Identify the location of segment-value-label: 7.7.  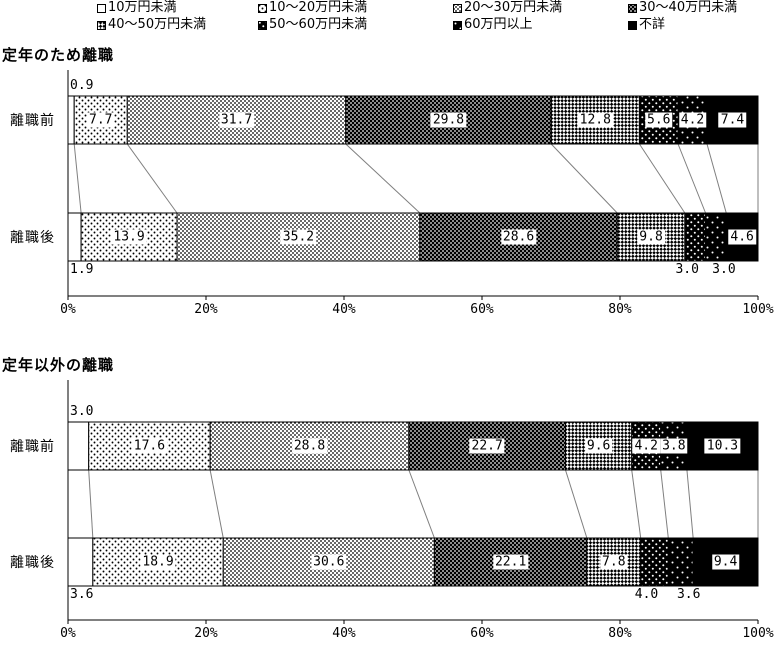
(100, 120).